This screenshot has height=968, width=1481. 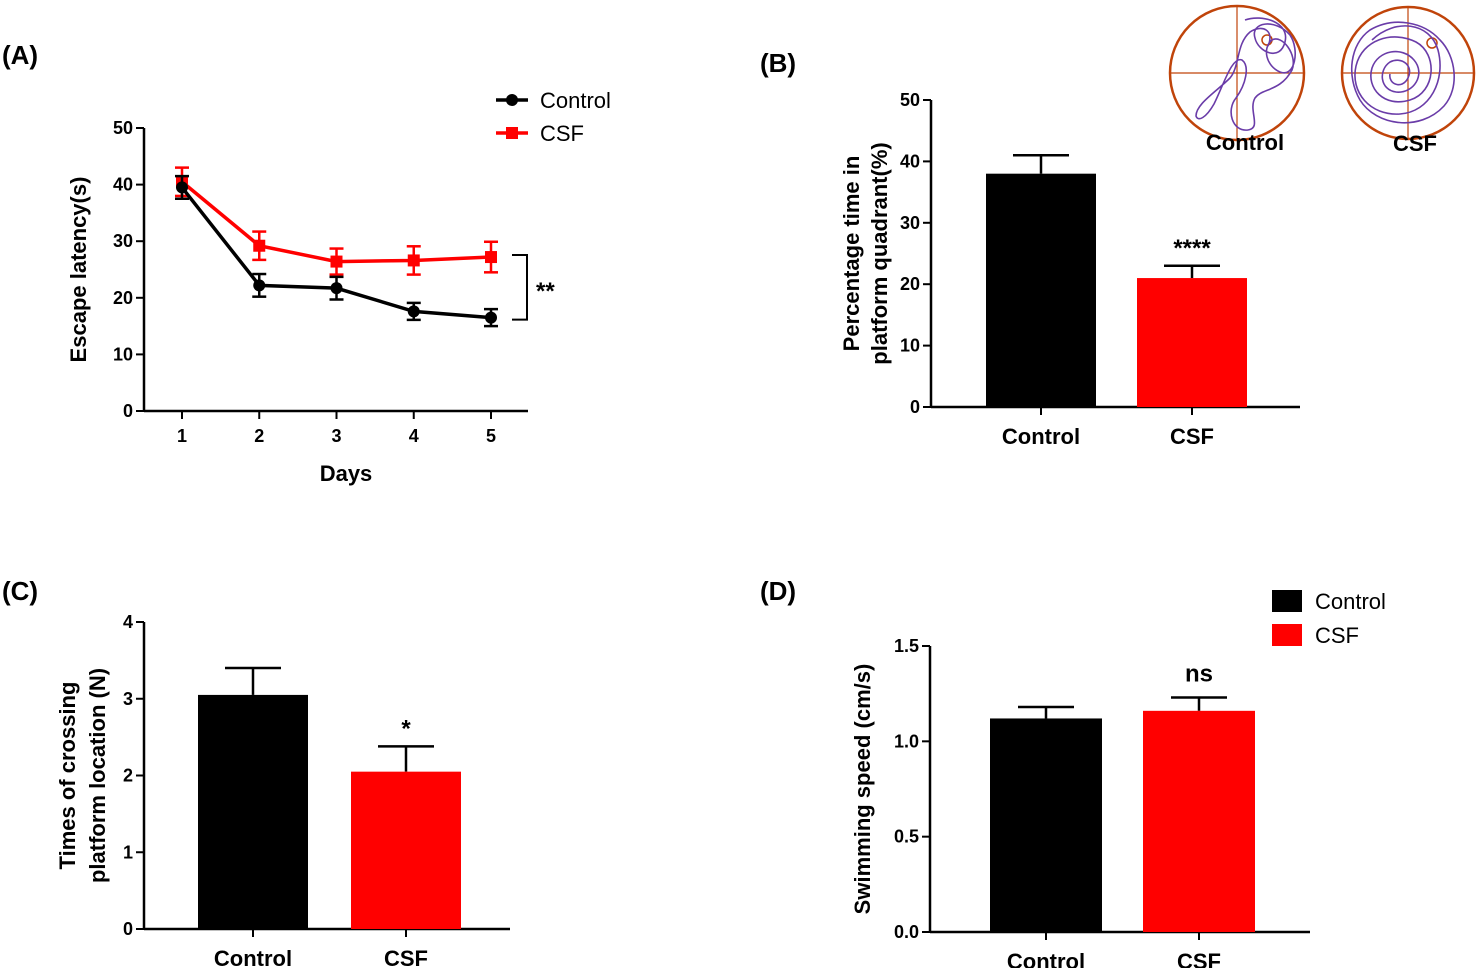 I want to click on panel-c-y-axis-label: platform location (N), so click(x=97, y=775).